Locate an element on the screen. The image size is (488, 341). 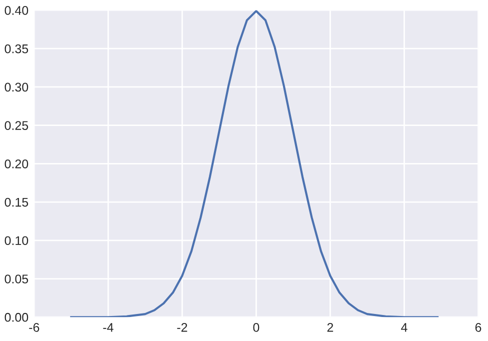
x-tick-label: -4 is located at coordinates (108, 327).